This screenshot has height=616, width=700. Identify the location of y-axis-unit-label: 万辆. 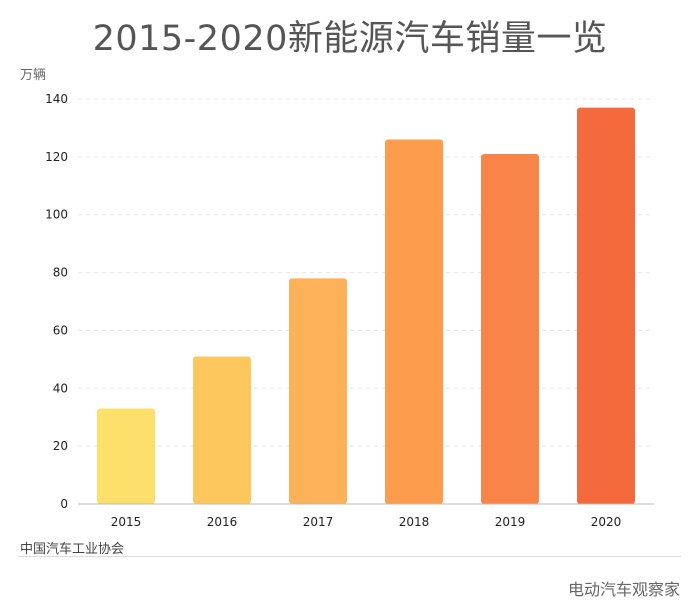
(33, 75).